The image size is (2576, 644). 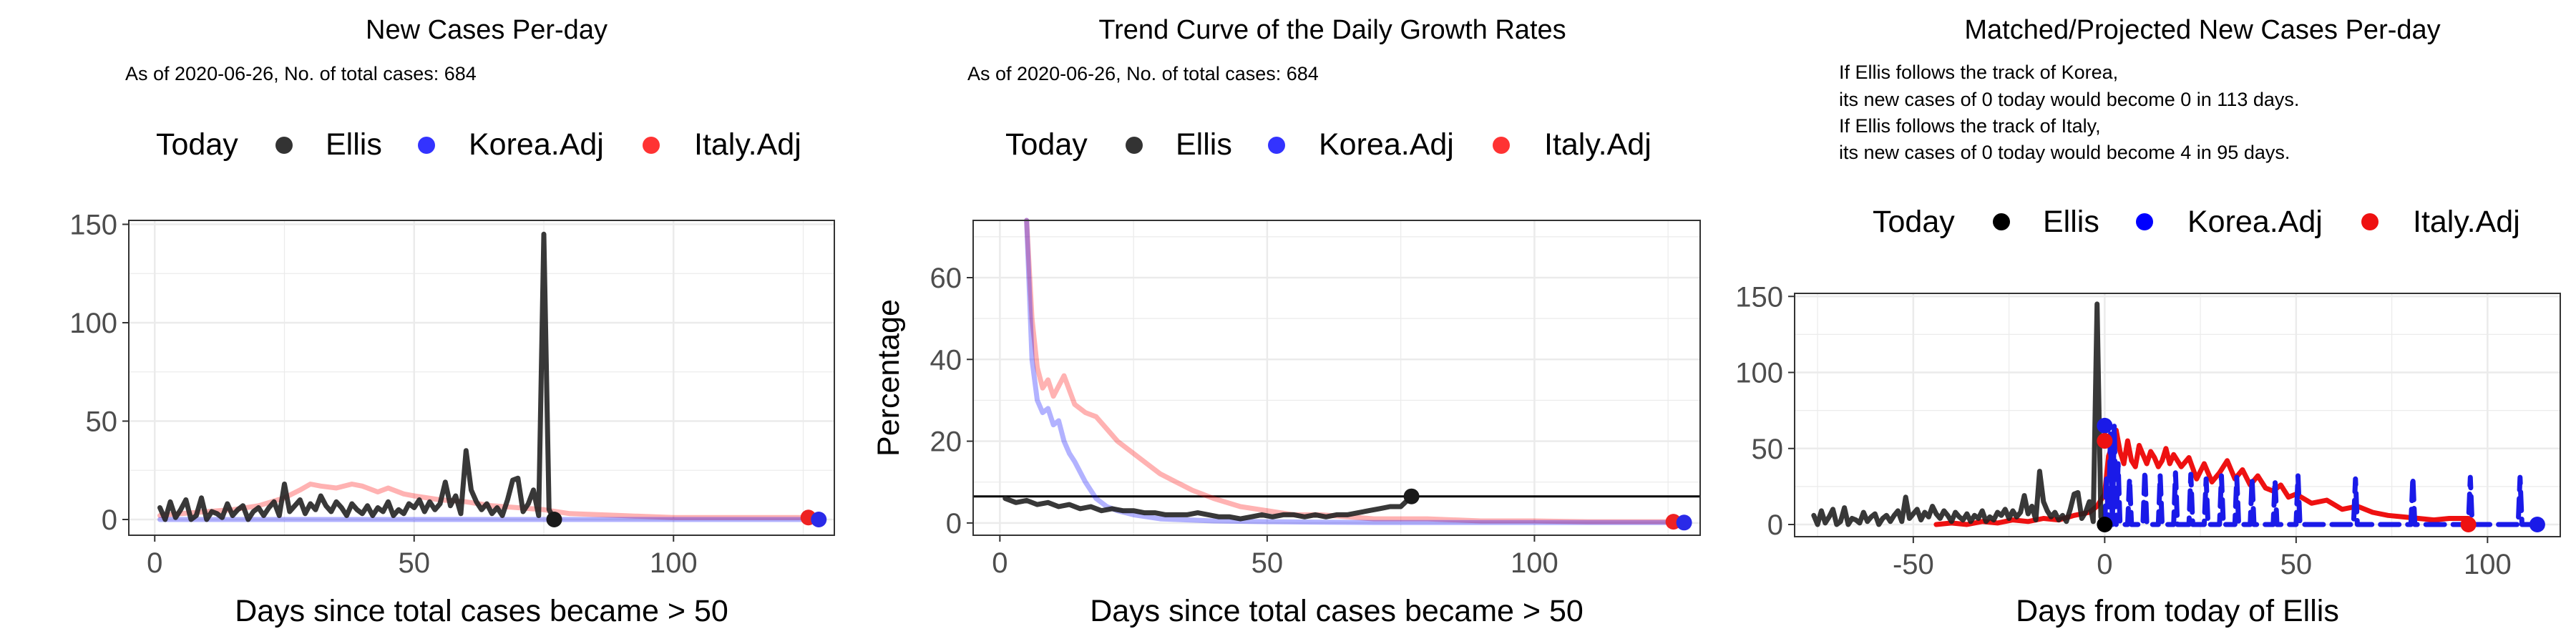 What do you see at coordinates (1501, 145) in the screenshot?
I see `panel2-legend-key-italy` at bounding box center [1501, 145].